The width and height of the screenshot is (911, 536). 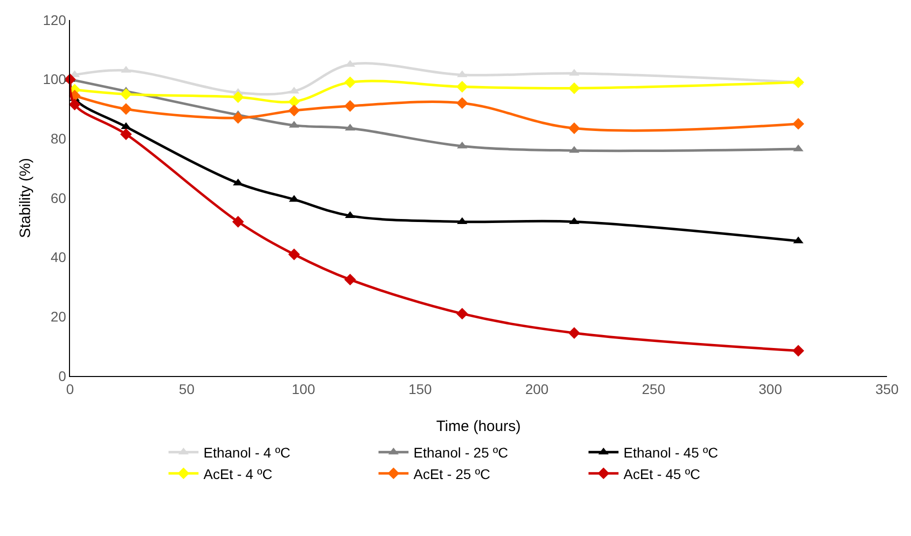 I want to click on y-tick-label: 100, so click(x=54, y=79).